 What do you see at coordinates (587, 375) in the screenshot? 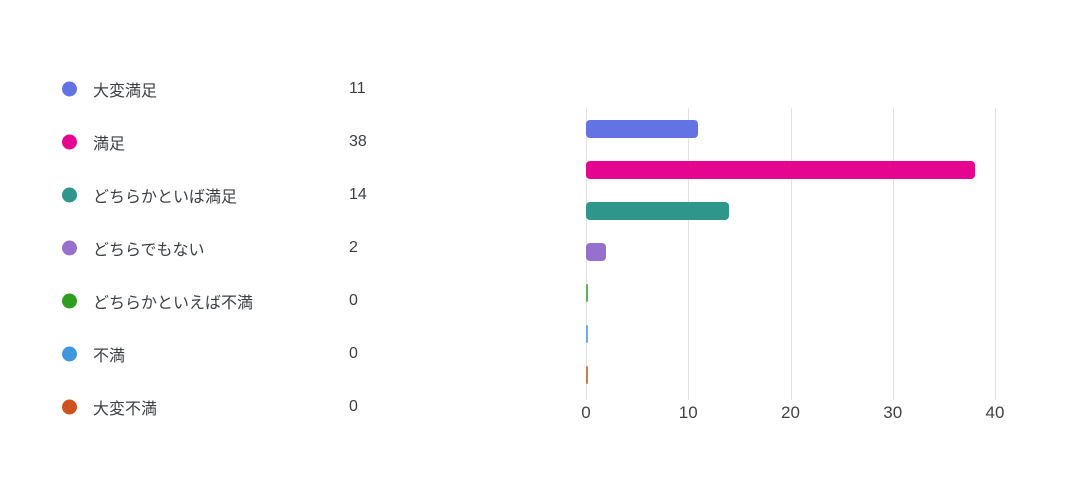
I see `bar-大変不満` at bounding box center [587, 375].